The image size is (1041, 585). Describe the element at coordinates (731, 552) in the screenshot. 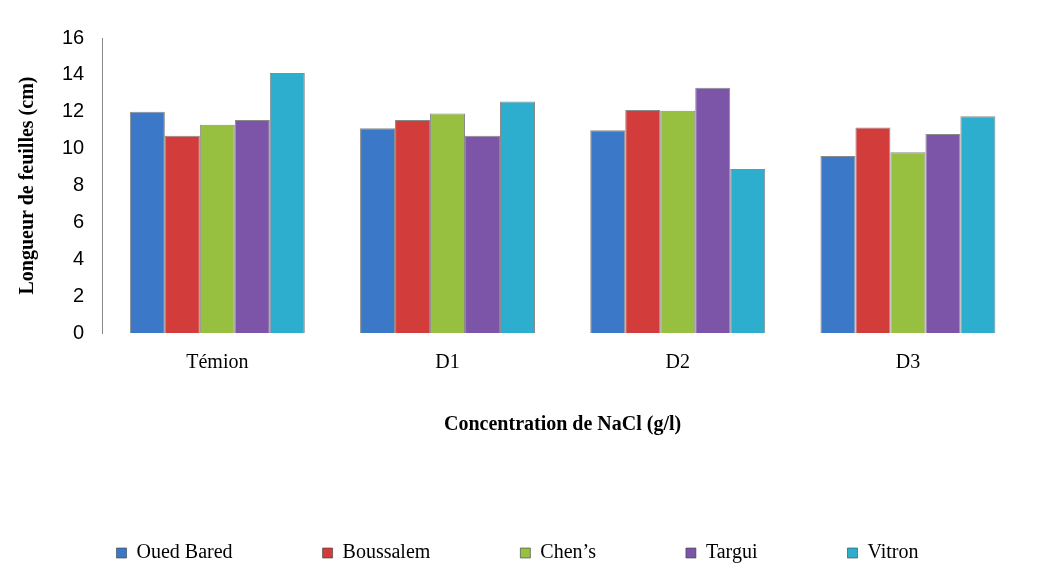

I see `legend-label: Targui` at that location.